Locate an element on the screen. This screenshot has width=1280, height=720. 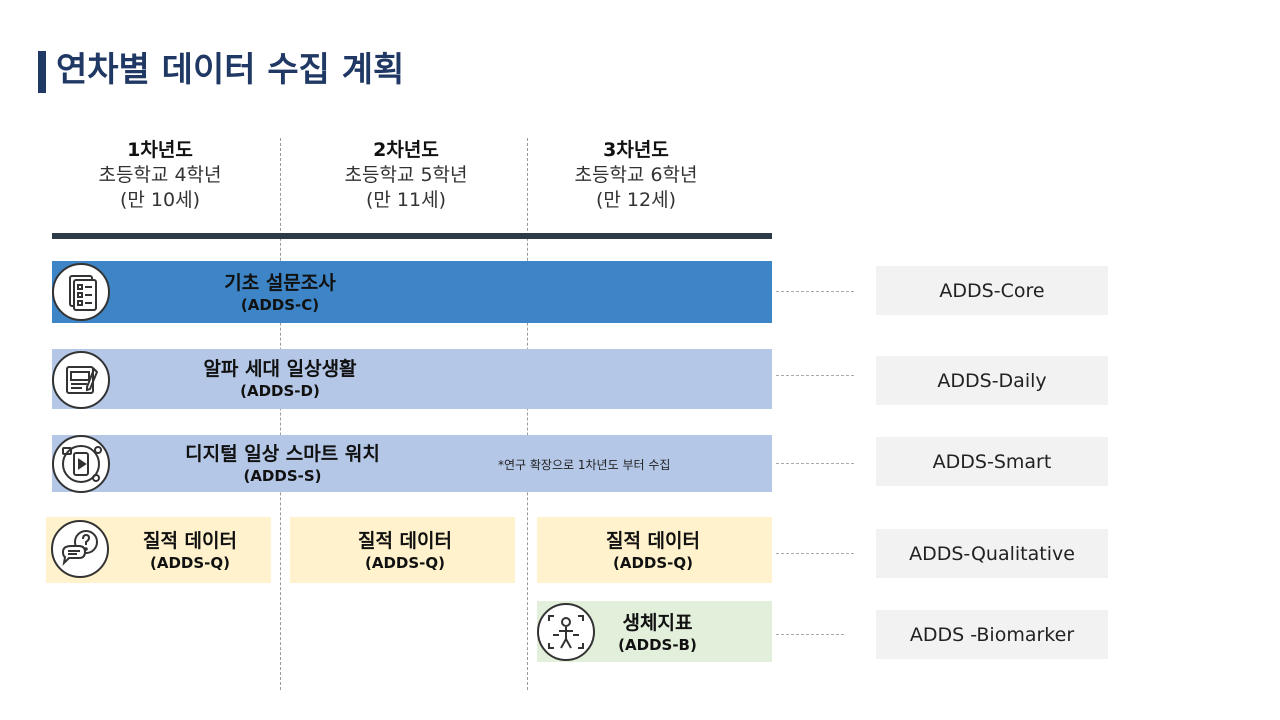
title-accent-bar is located at coordinates (42, 72).